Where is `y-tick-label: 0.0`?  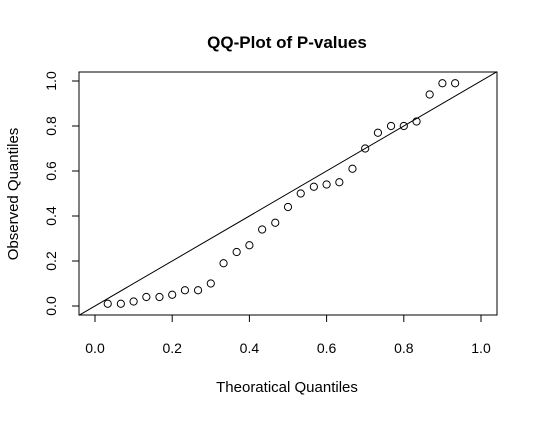
y-tick-label: 0.0 is located at coordinates (51, 306).